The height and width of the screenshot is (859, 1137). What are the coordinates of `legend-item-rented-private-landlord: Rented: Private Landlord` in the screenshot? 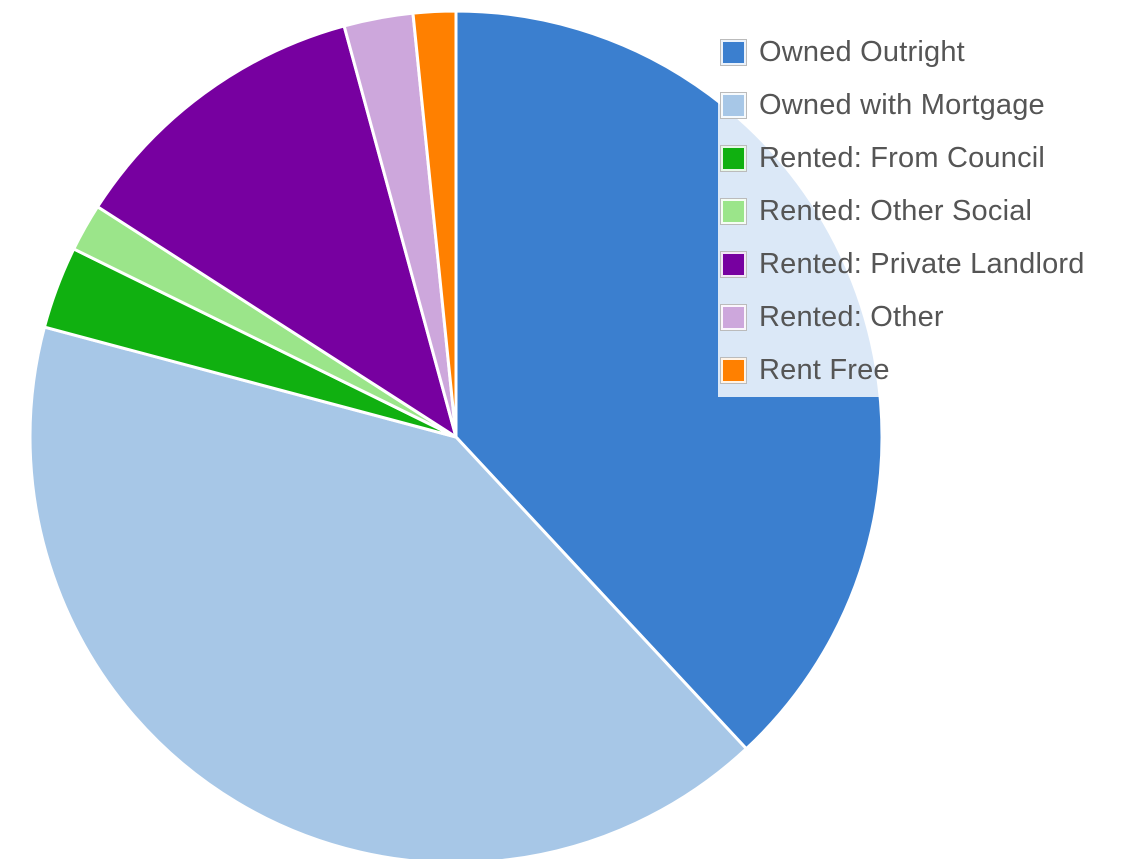 It's located at (923, 264).